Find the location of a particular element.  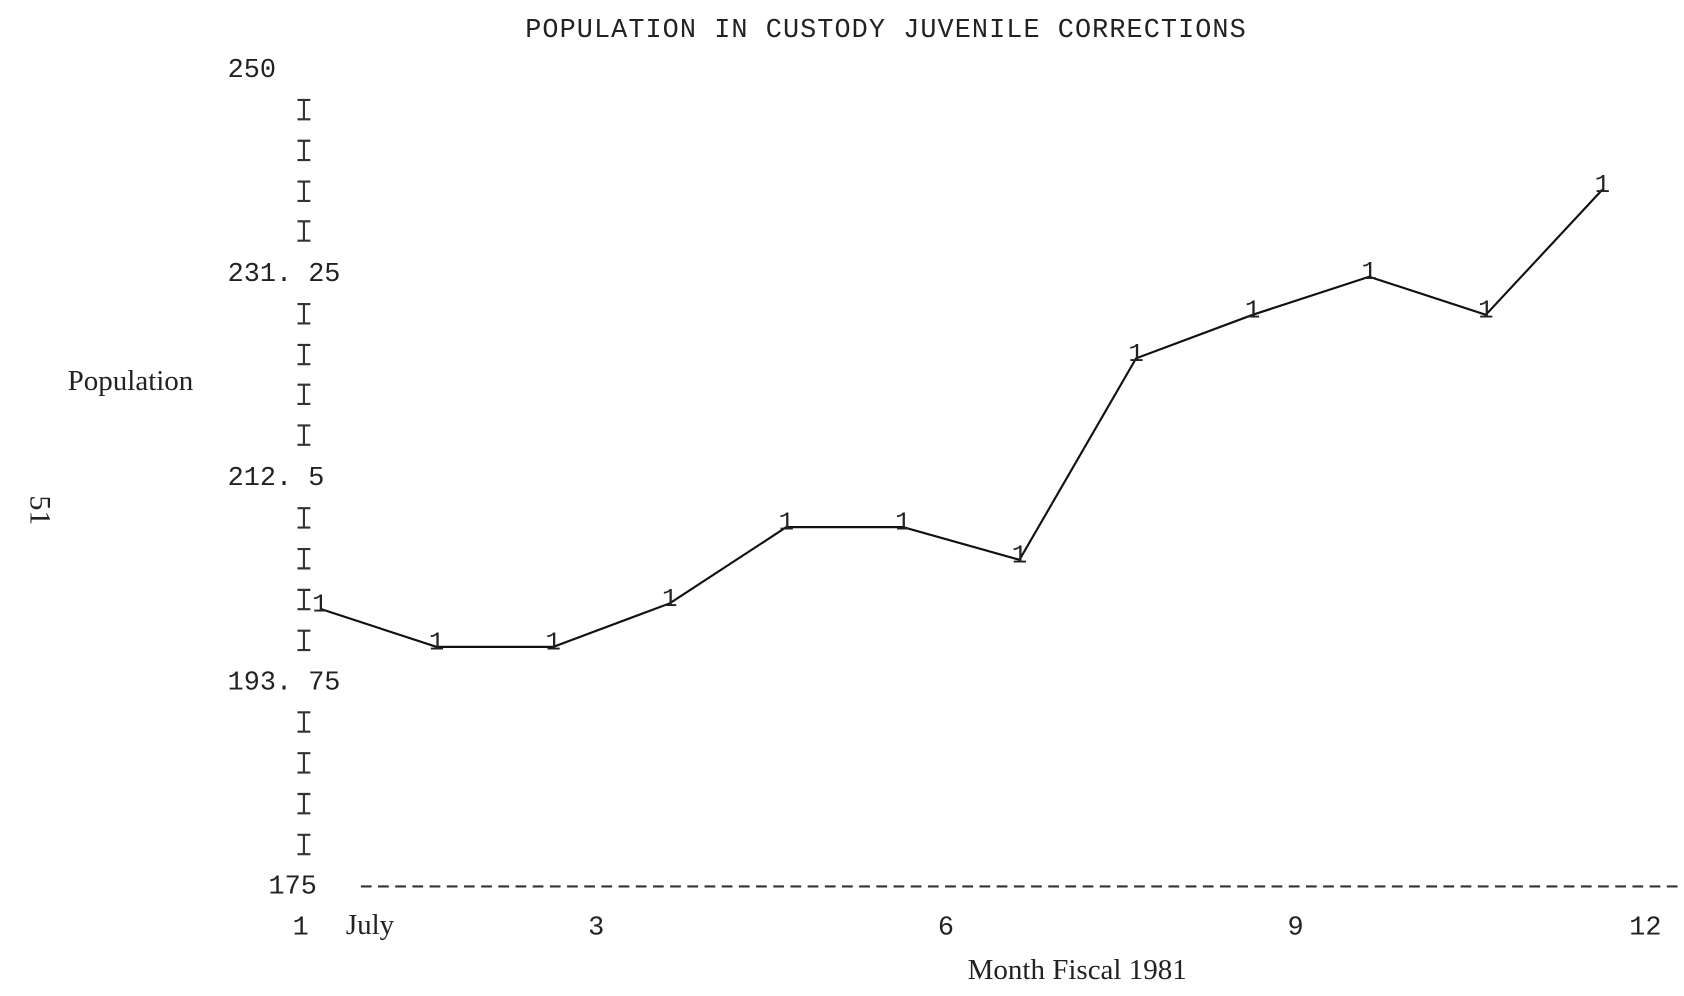

y-tick-label: 175 is located at coordinates (292, 887).